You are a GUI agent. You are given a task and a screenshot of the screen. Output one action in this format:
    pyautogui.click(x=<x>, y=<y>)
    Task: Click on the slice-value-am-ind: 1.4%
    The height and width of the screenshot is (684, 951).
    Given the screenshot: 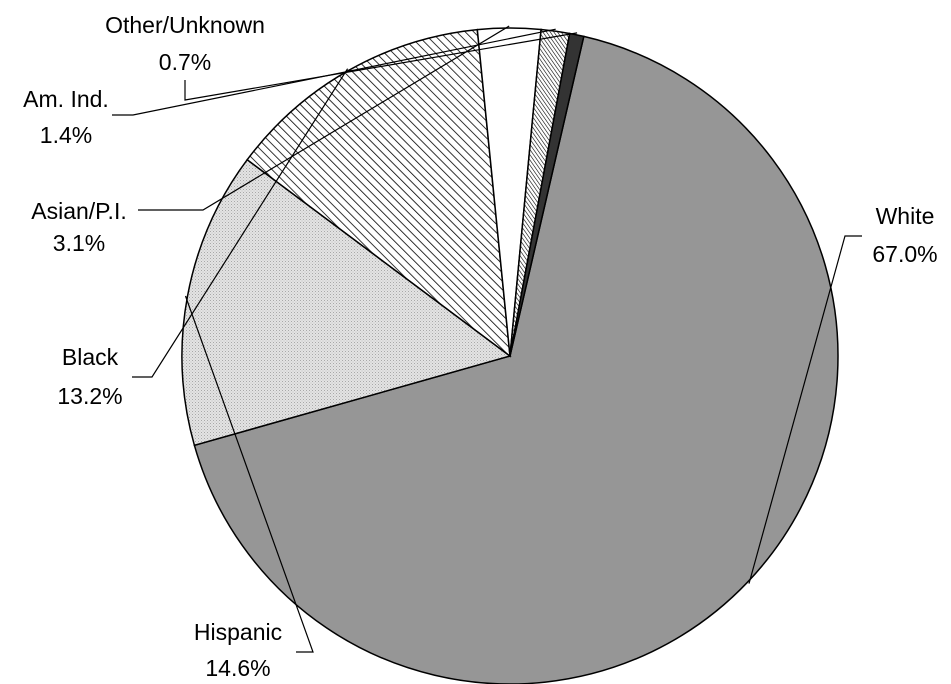 What is the action you would take?
    pyautogui.click(x=66, y=135)
    